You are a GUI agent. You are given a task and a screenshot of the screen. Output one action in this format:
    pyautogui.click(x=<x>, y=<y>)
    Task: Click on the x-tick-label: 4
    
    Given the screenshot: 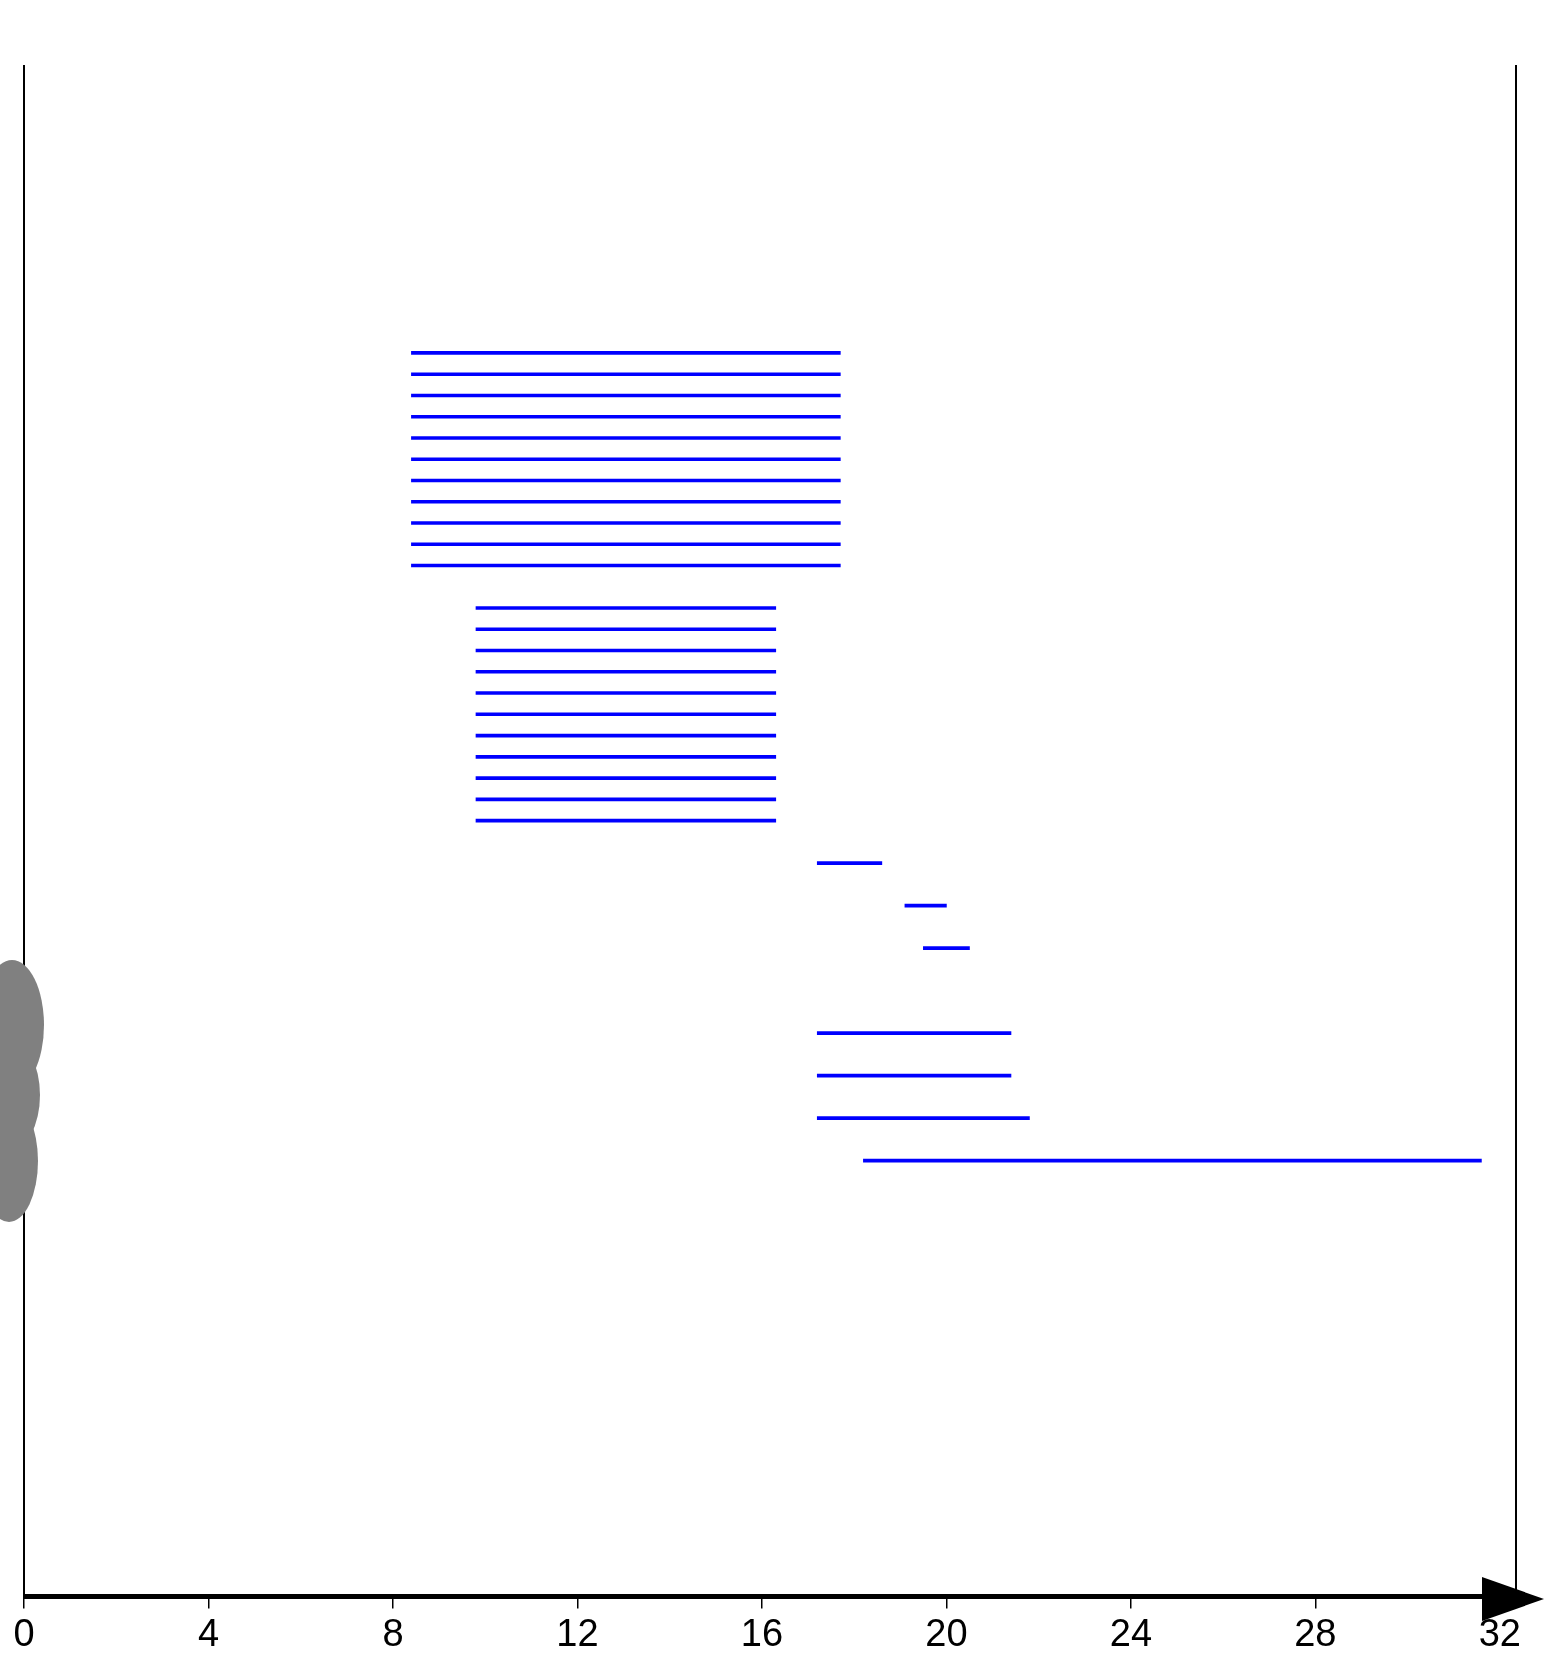 What is the action you would take?
    pyautogui.click(x=208, y=1632)
    